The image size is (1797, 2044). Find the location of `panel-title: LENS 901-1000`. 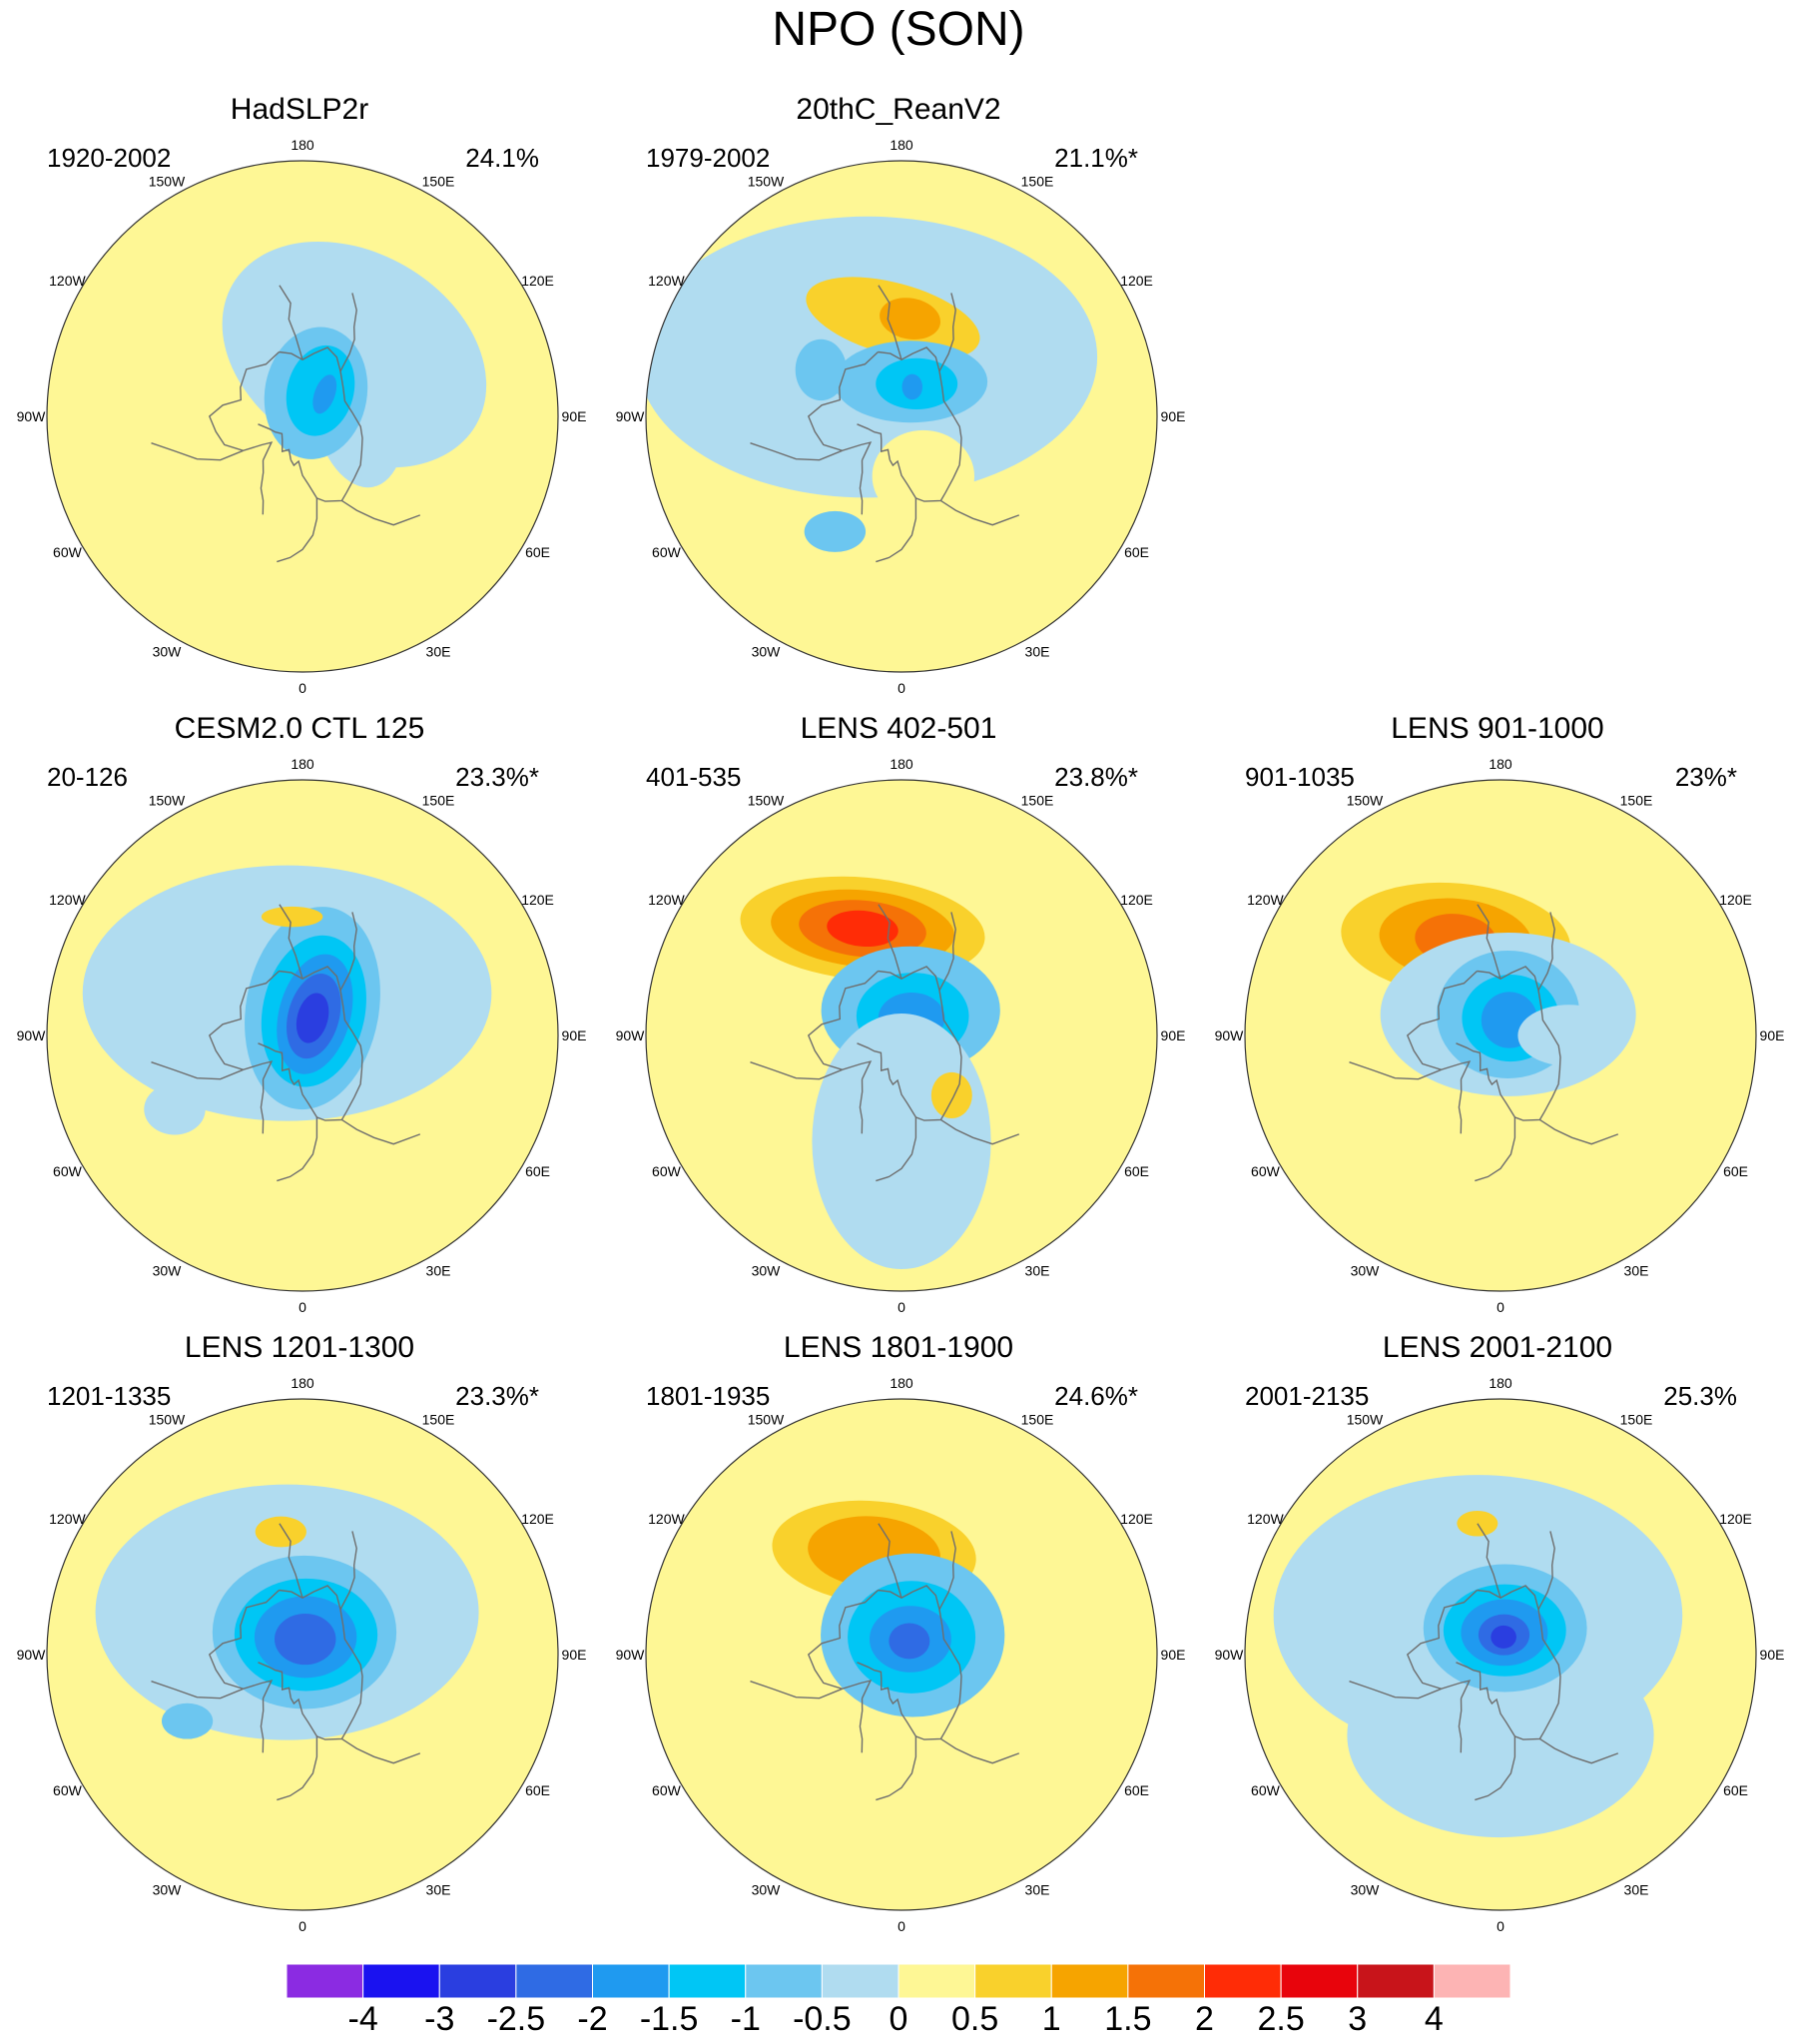

panel-title: LENS 901-1000 is located at coordinates (1497, 728).